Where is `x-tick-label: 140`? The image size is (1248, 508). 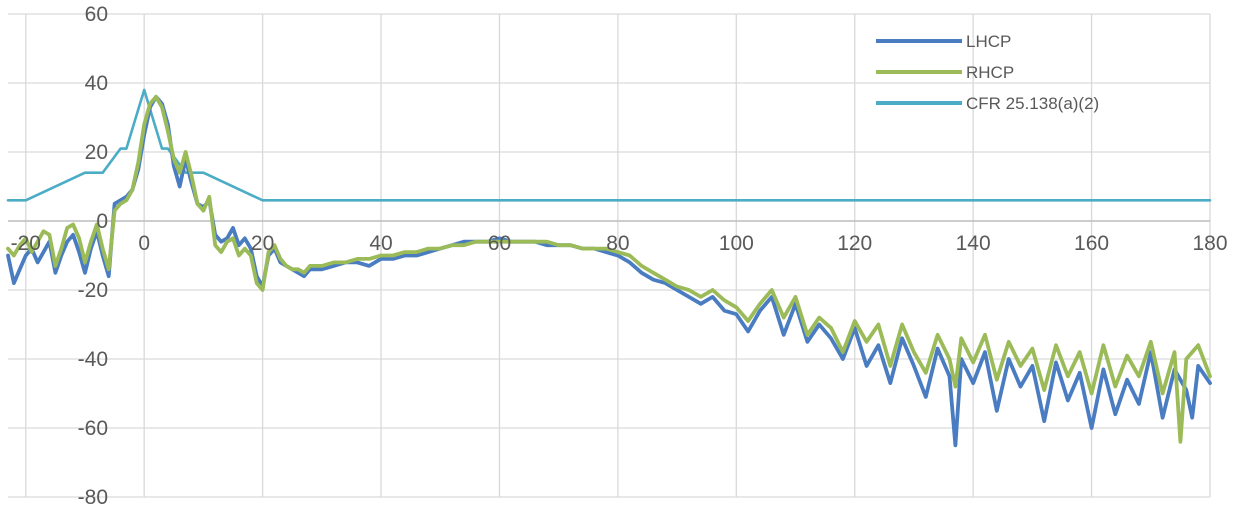
x-tick-label: 140 is located at coordinates (973, 243).